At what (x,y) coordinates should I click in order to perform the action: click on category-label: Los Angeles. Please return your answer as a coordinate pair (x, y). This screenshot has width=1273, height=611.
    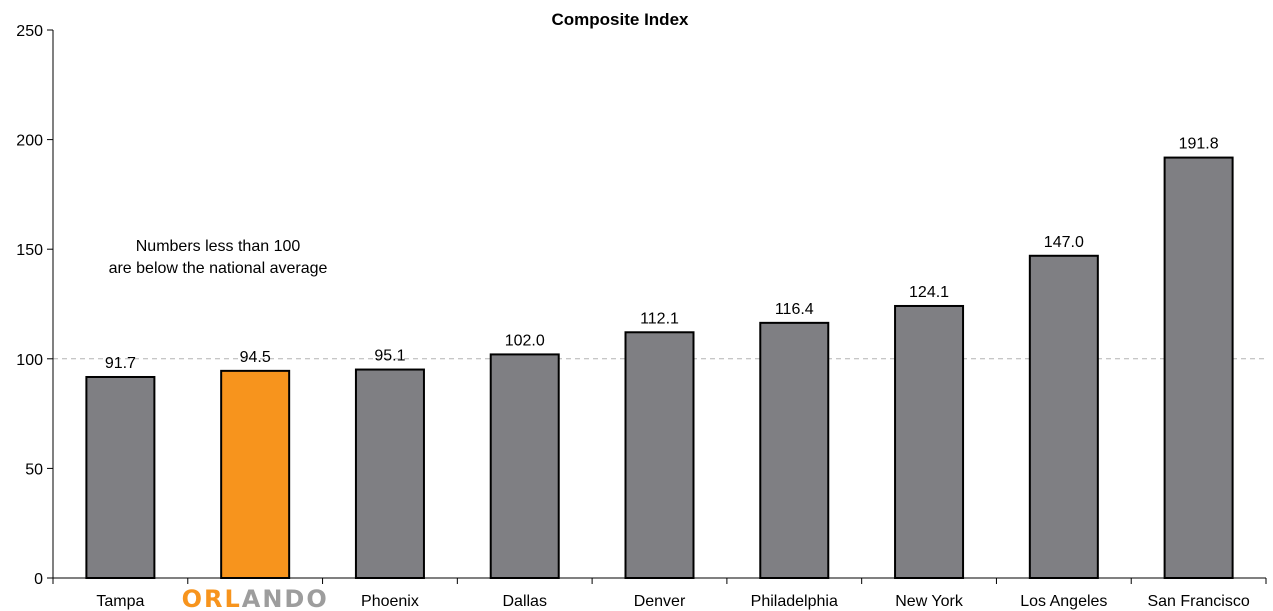
    Looking at the image, I should click on (1063, 601).